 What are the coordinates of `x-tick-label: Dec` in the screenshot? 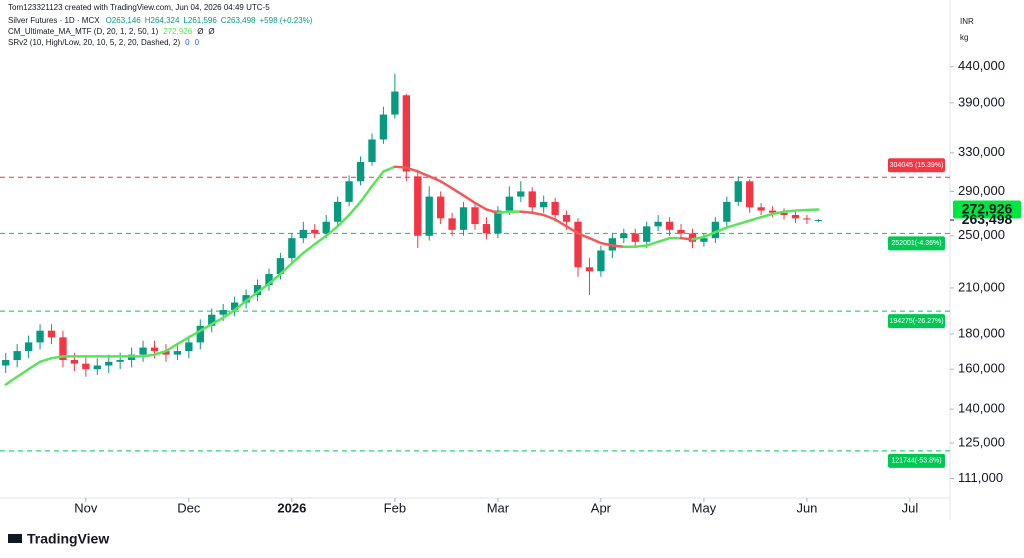 It's located at (189, 507).